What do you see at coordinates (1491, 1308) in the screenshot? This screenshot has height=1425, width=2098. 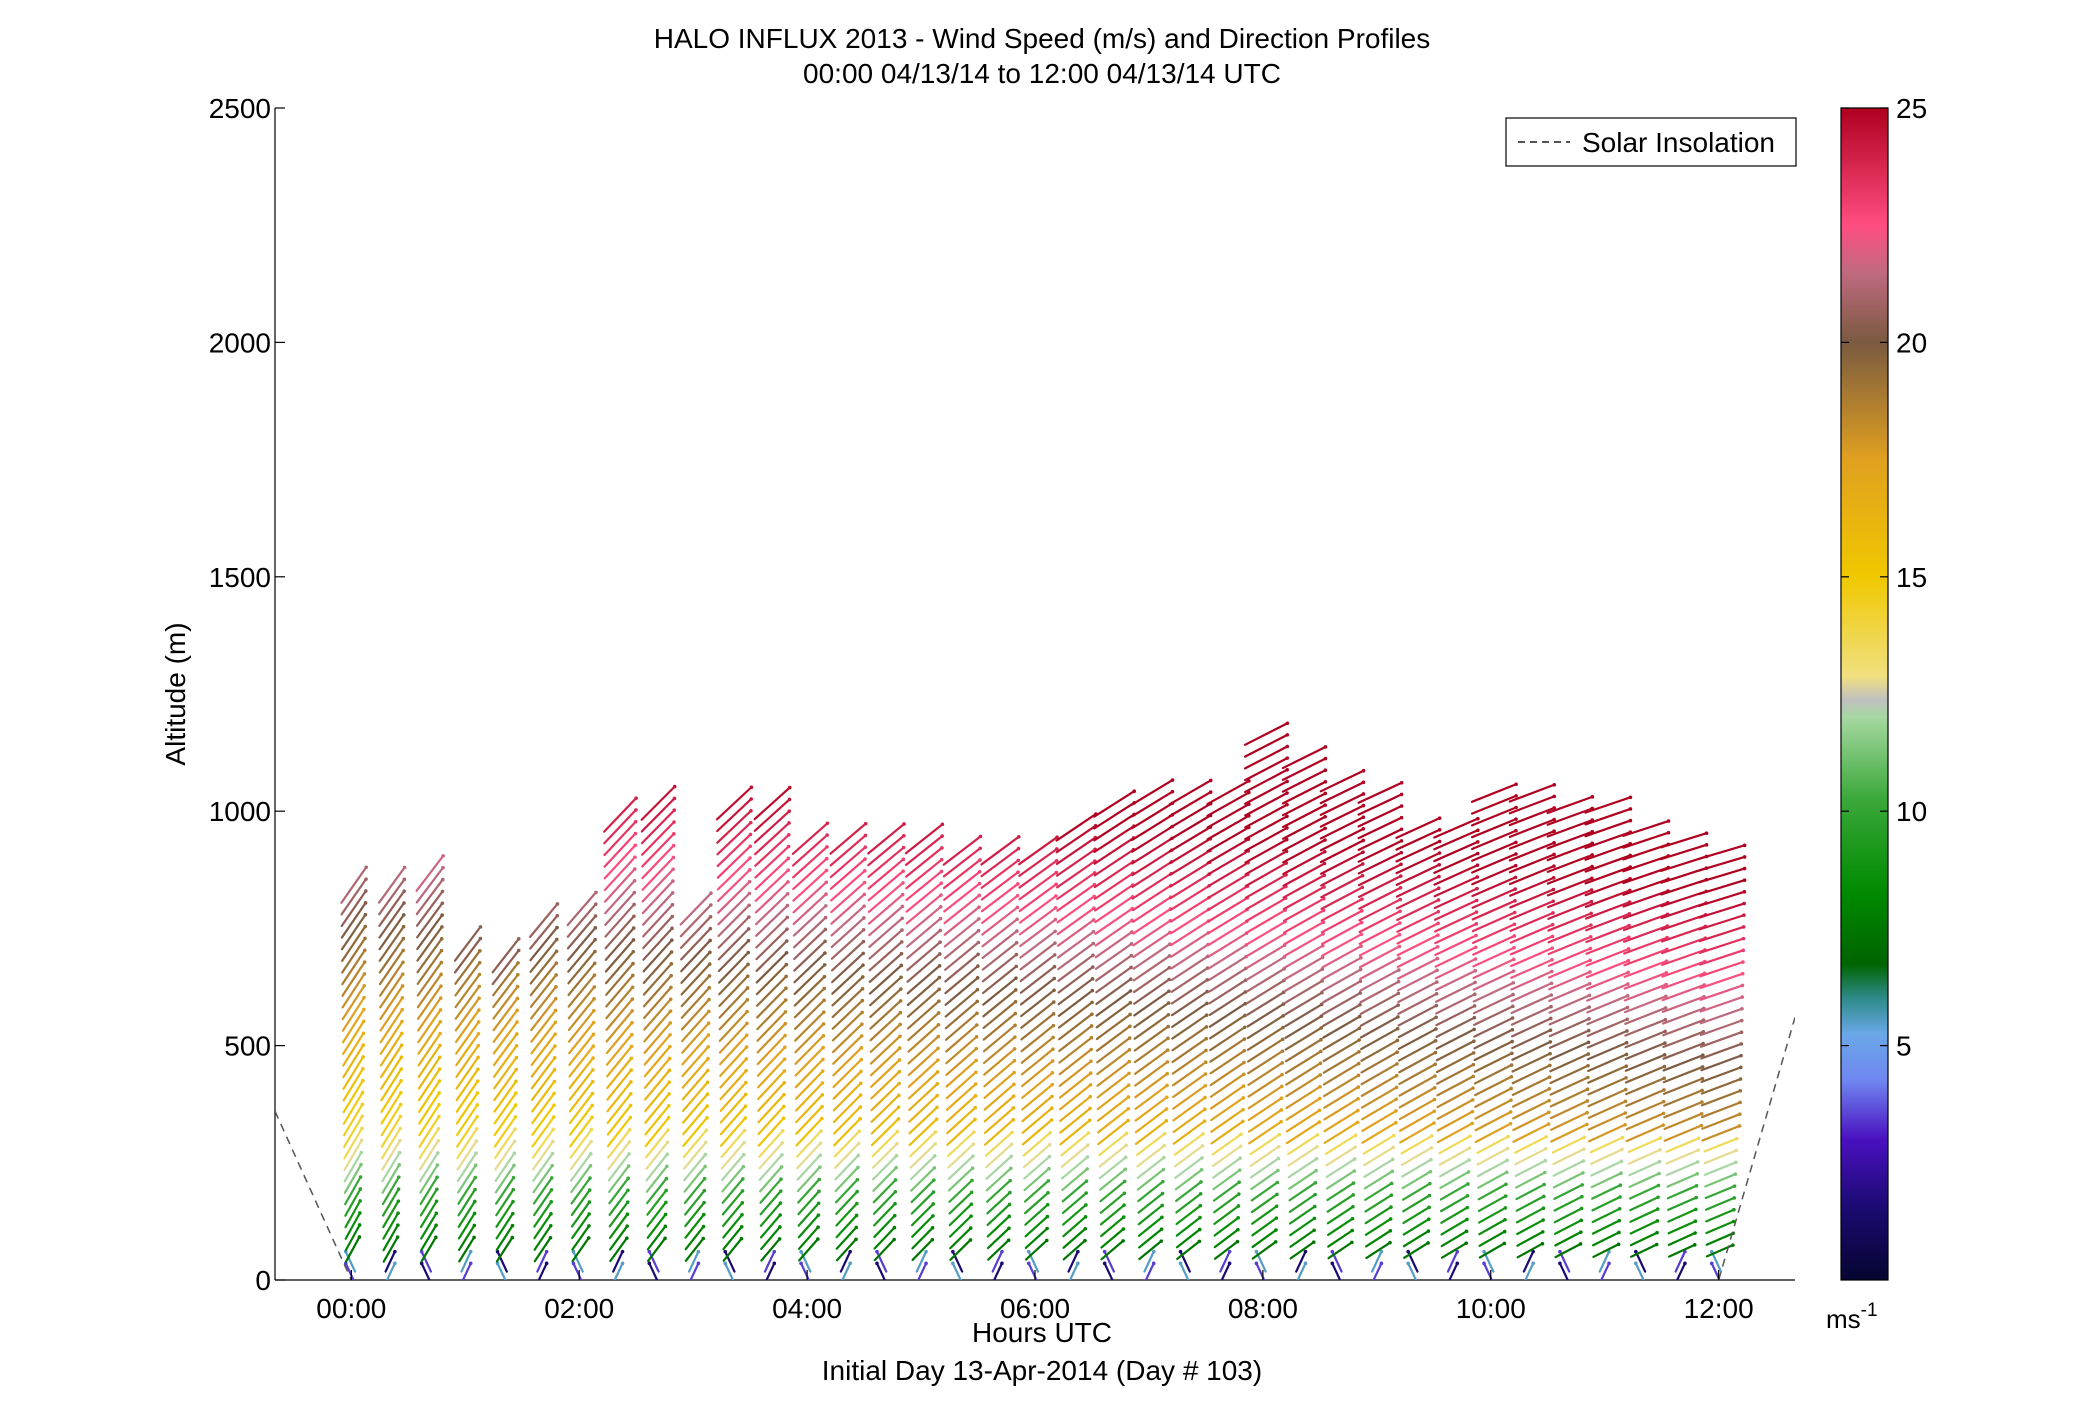 I see `x-tick-label: 10:00` at bounding box center [1491, 1308].